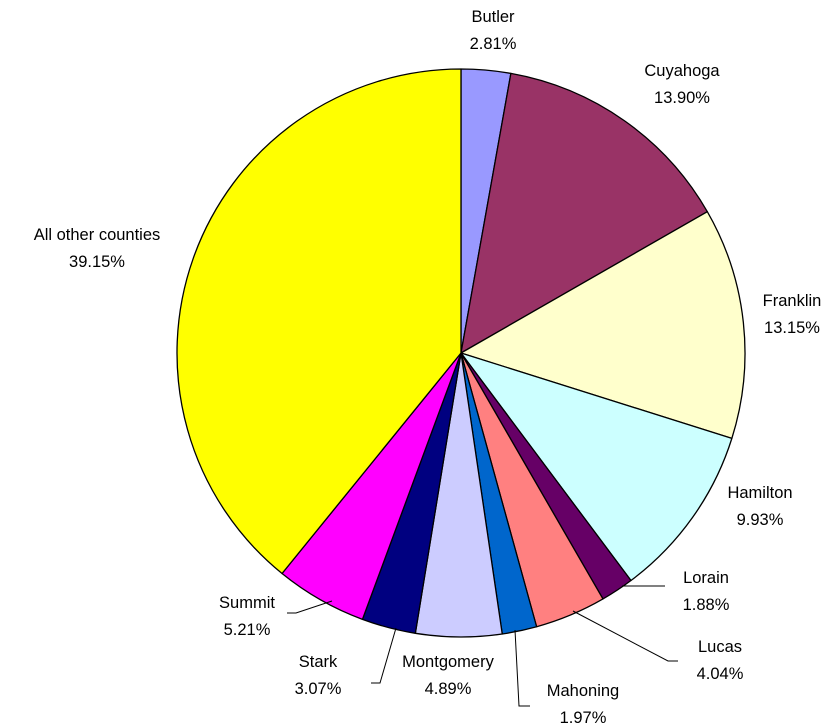  What do you see at coordinates (720, 674) in the screenshot?
I see `slice-percent-lucas: 4.04%` at bounding box center [720, 674].